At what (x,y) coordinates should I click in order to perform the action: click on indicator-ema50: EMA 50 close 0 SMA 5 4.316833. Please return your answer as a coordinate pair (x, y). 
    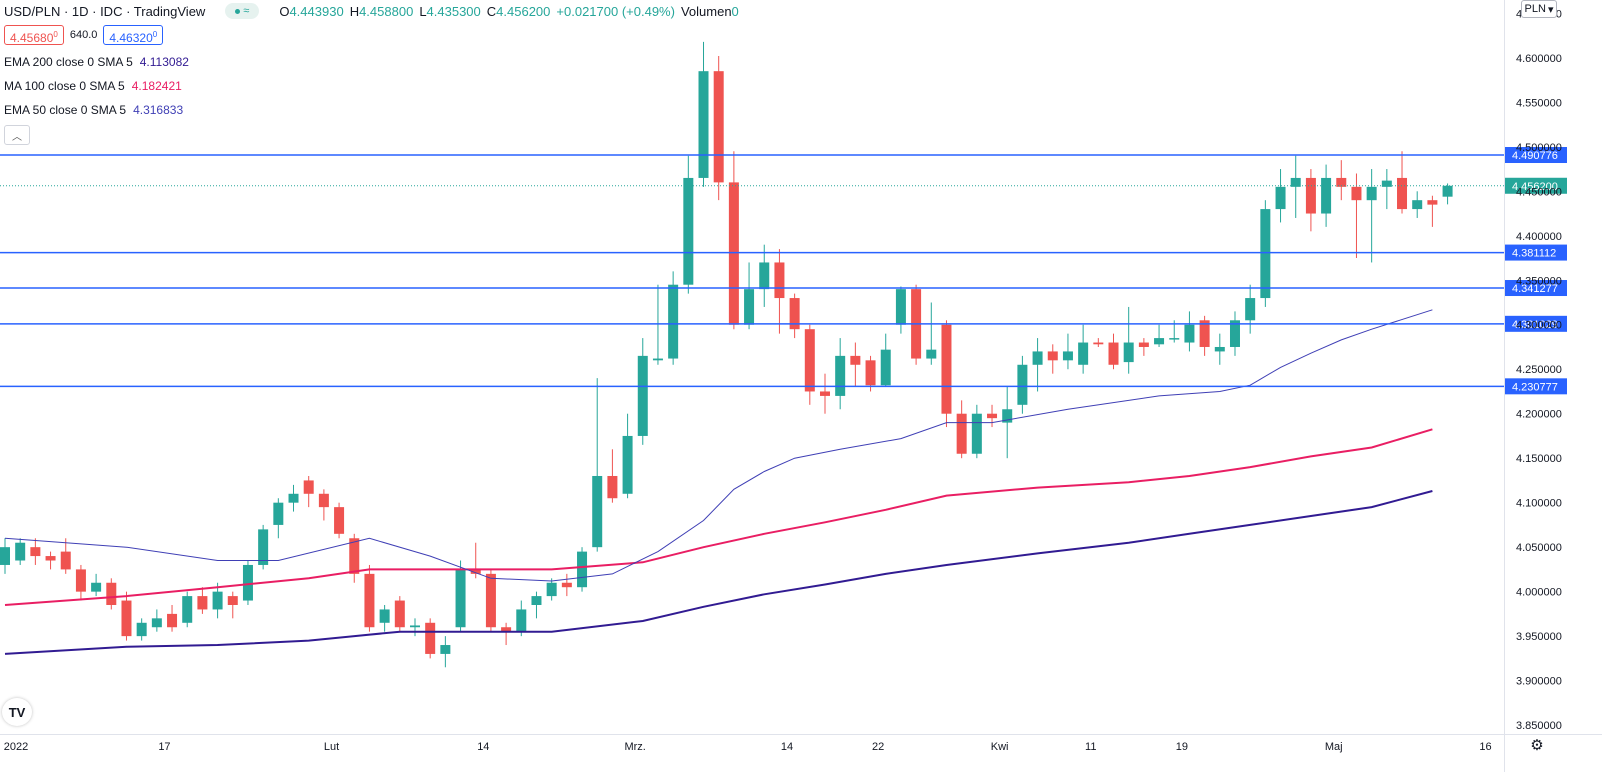
    Looking at the image, I should click on (94, 110).